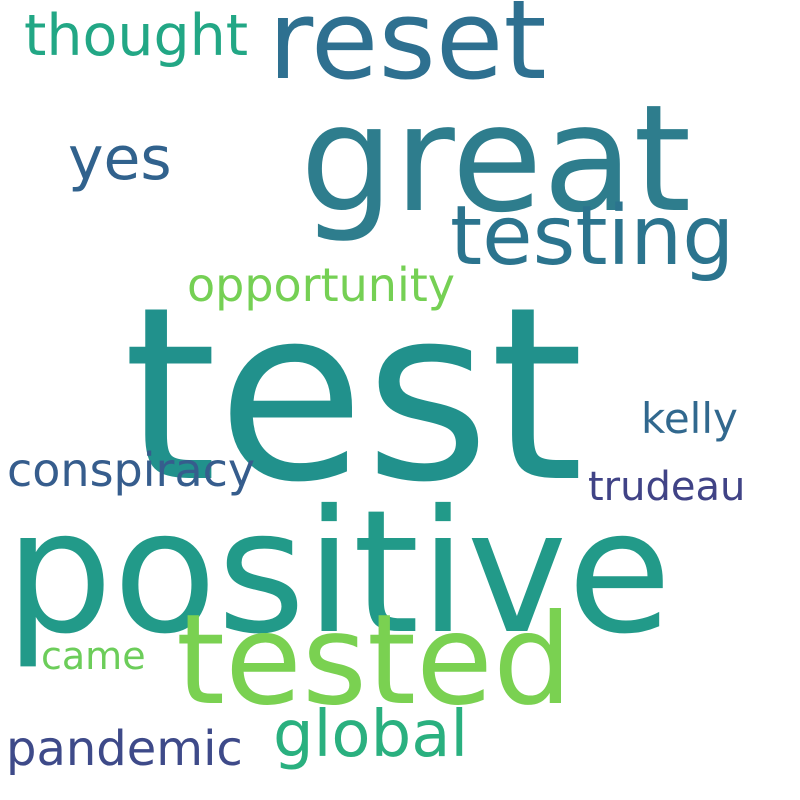  What do you see at coordinates (374, 660) in the screenshot?
I see `word-tested: tested` at bounding box center [374, 660].